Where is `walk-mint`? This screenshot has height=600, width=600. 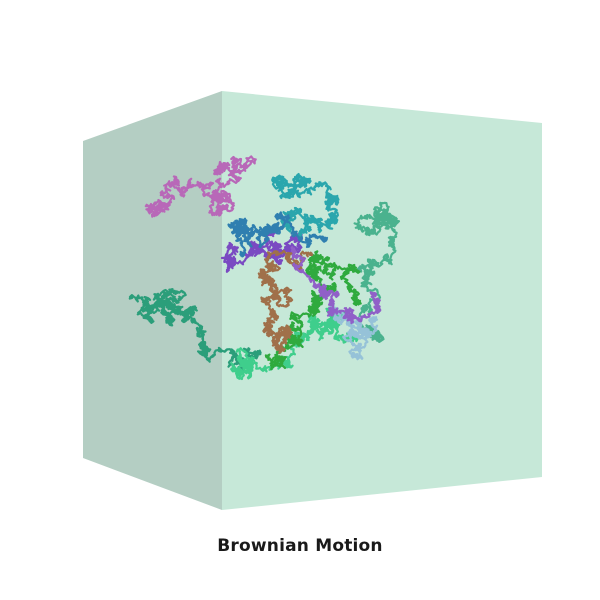 walk-mint is located at coordinates (295, 343).